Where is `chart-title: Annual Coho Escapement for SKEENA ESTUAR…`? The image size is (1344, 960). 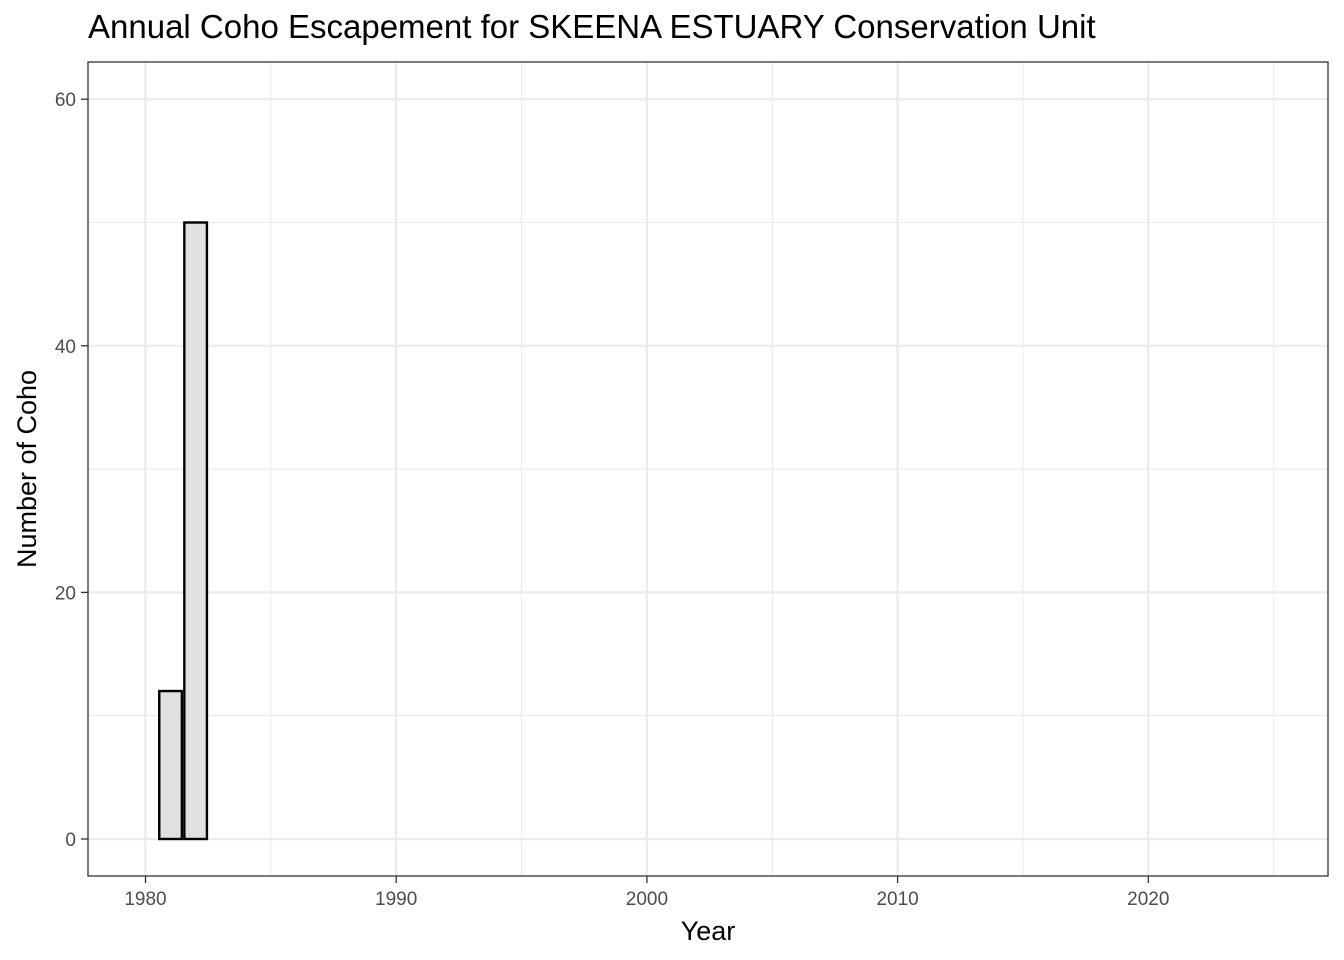
chart-title: Annual Coho Escapement for SKEENA ESTUAR… is located at coordinates (592, 26).